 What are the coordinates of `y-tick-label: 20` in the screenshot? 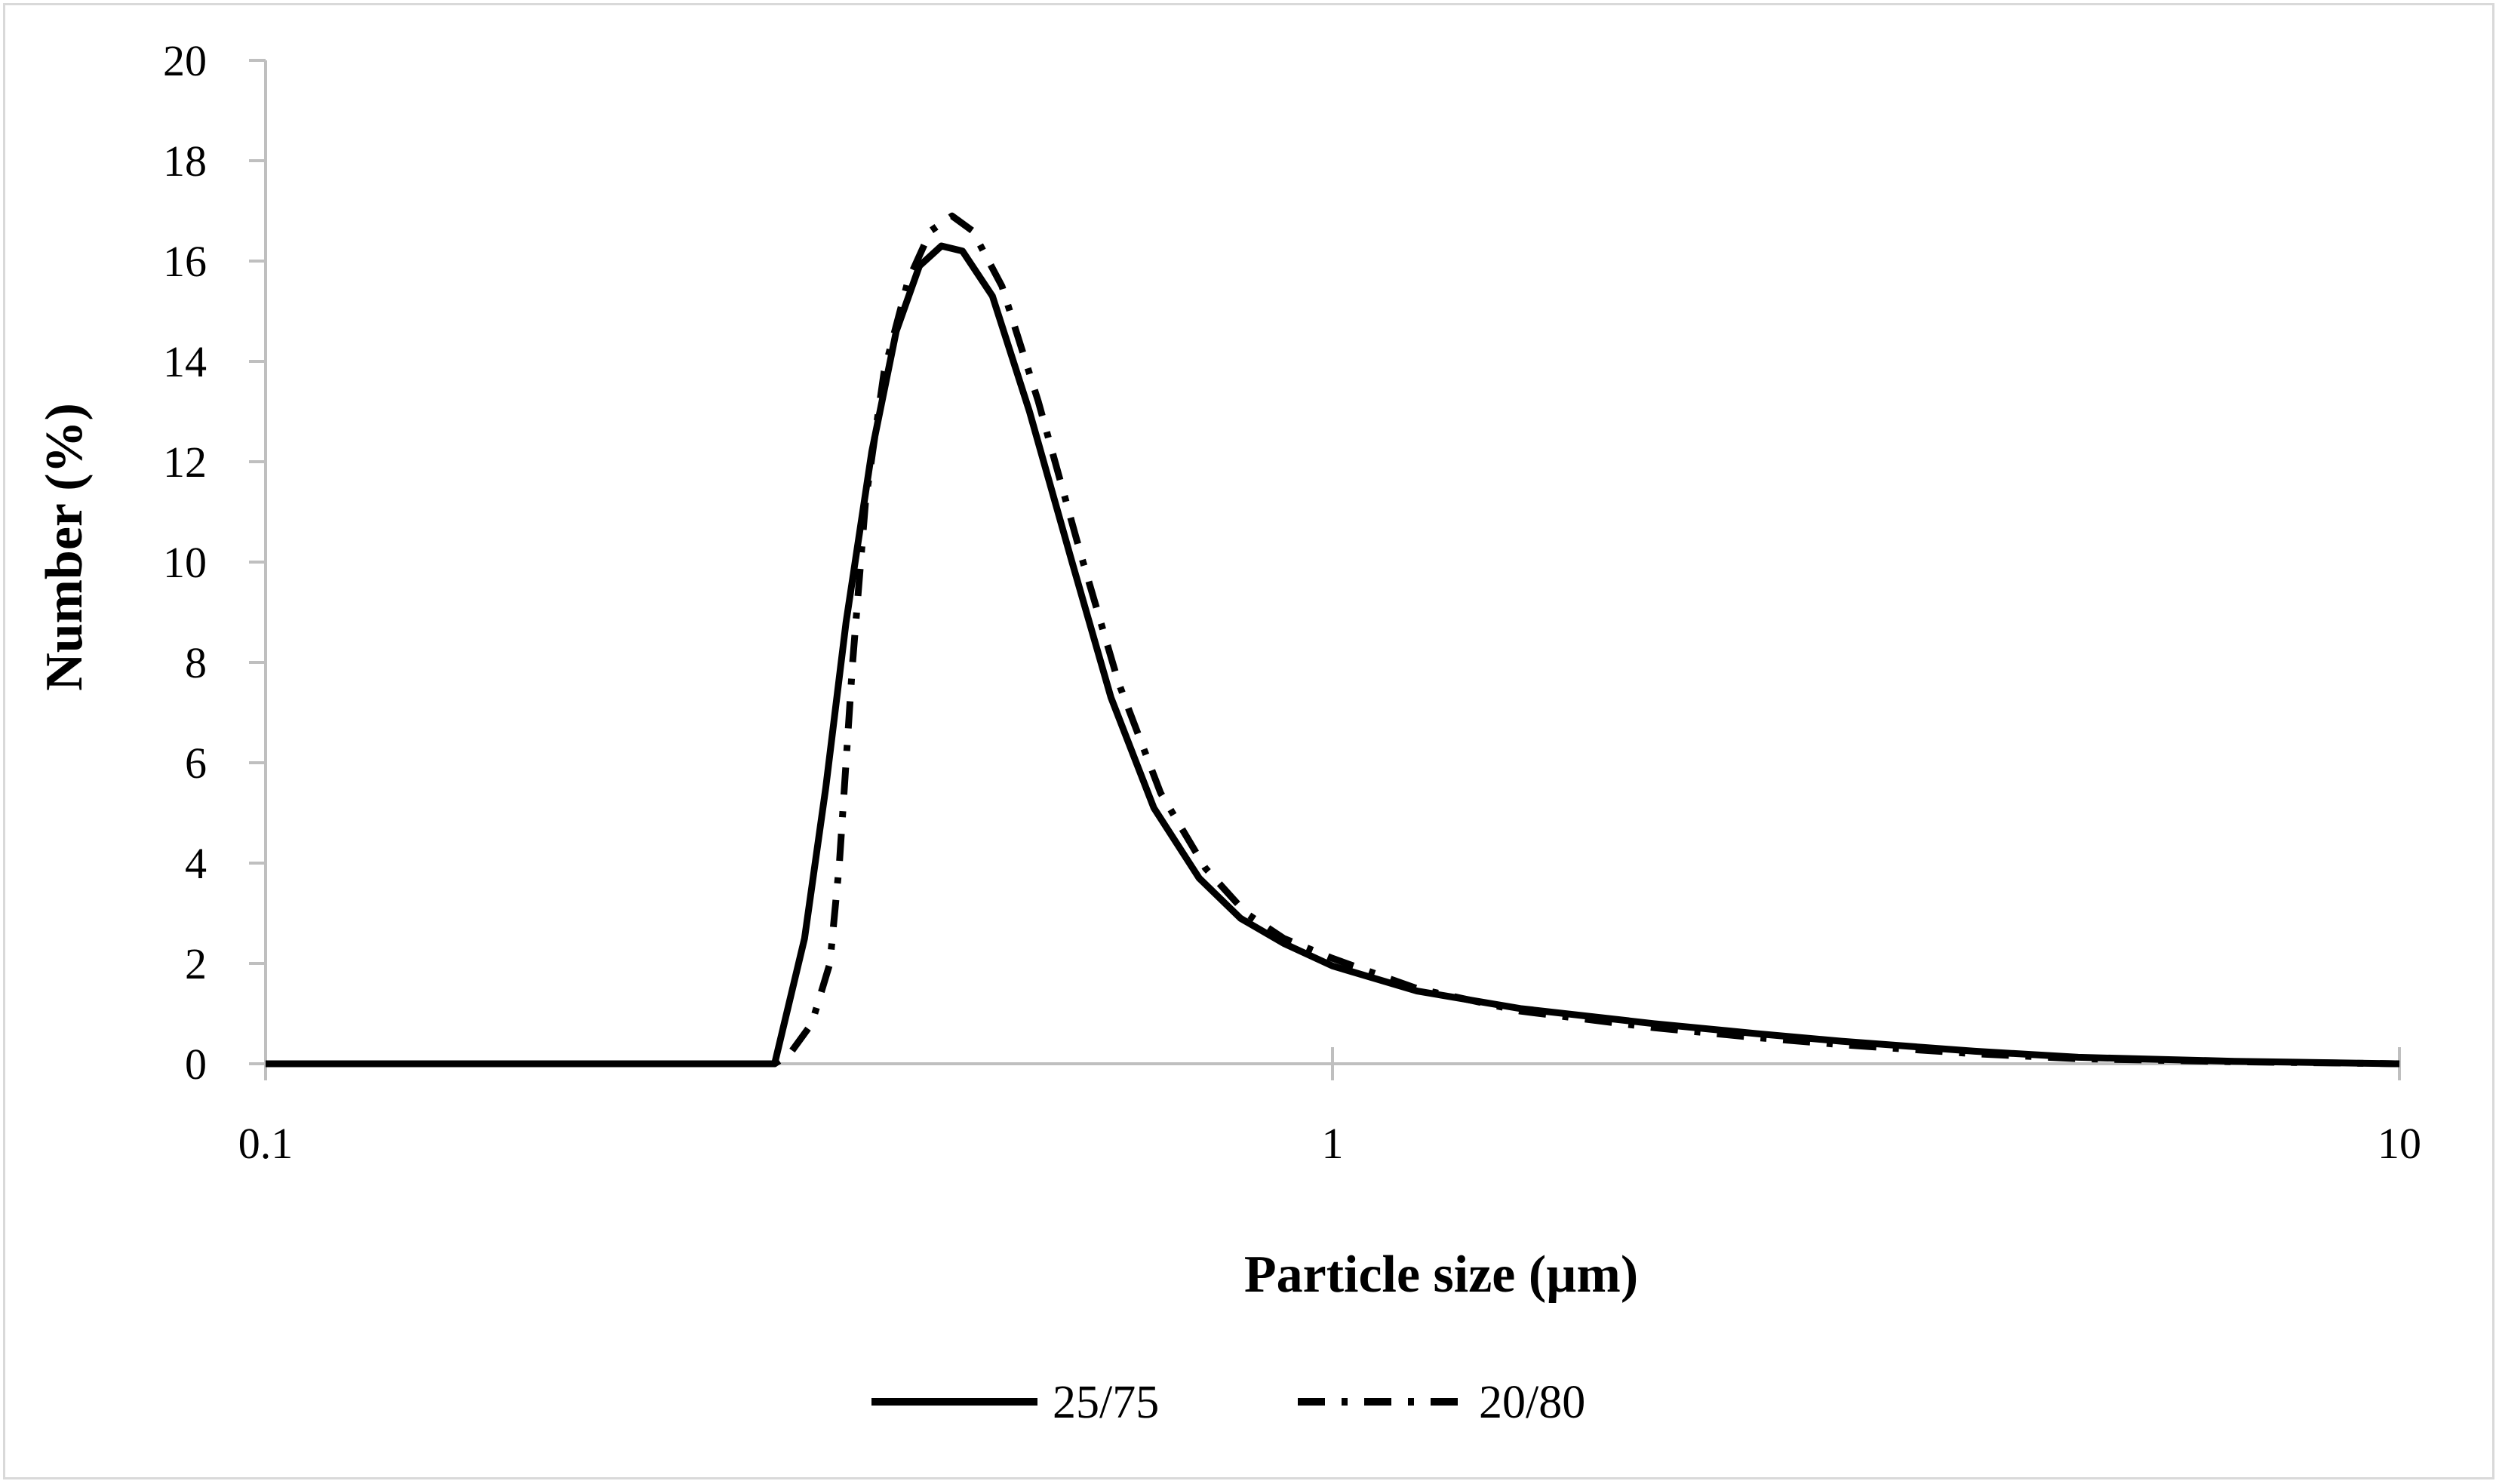 It's located at (185, 60).